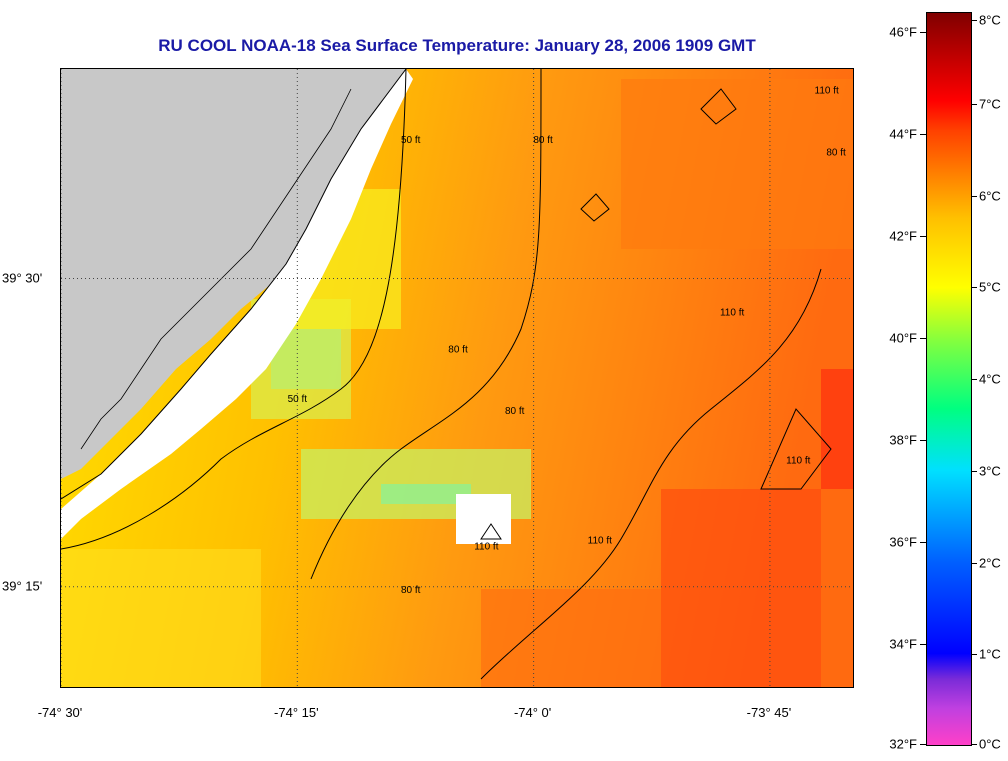 This screenshot has width=1008, height=761. Describe the element at coordinates (990, 654) in the screenshot. I see `colorbar-celsius-label: 1°C` at that location.